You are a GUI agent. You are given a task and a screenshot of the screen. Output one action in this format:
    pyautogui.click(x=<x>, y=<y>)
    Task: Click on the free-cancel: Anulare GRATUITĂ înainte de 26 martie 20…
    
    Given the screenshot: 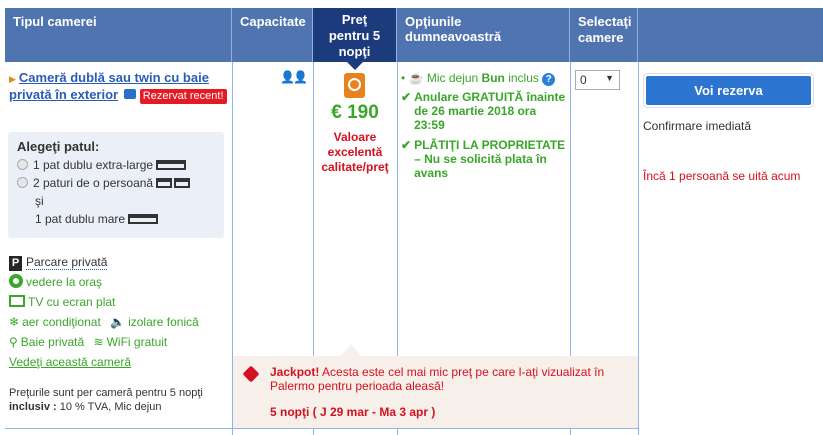 What is the action you would take?
    pyautogui.click(x=490, y=111)
    